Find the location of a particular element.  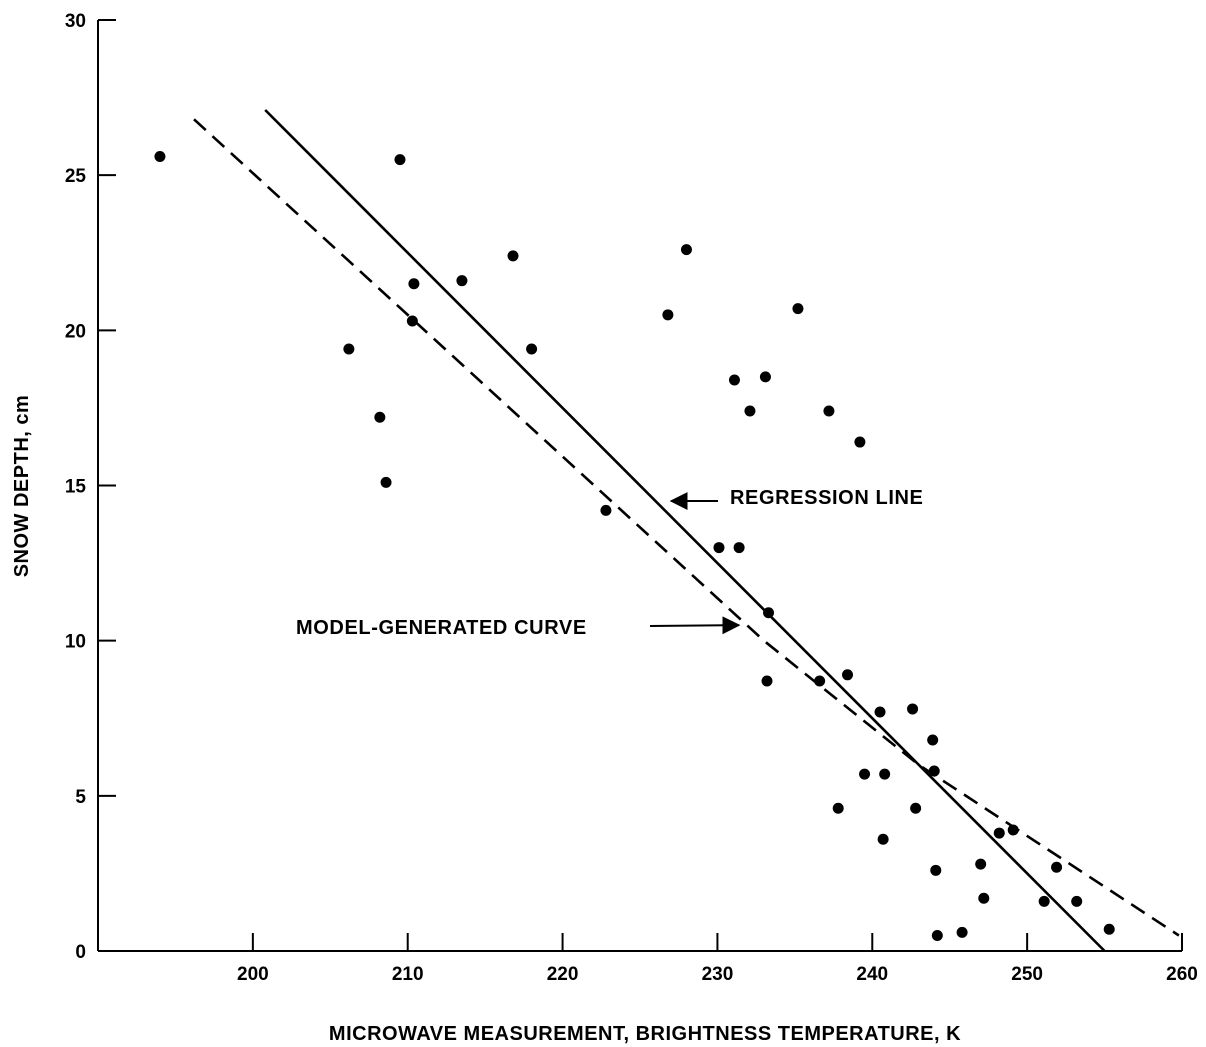

x-tick-label: 220 is located at coordinates (563, 974).